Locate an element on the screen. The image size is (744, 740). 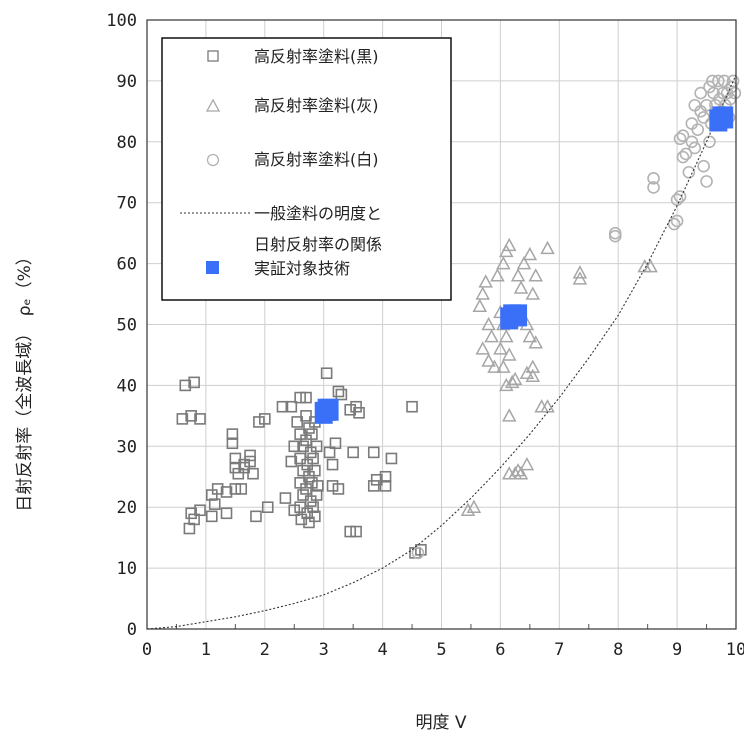
x-tick-label: 10 is located at coordinates (735, 650).